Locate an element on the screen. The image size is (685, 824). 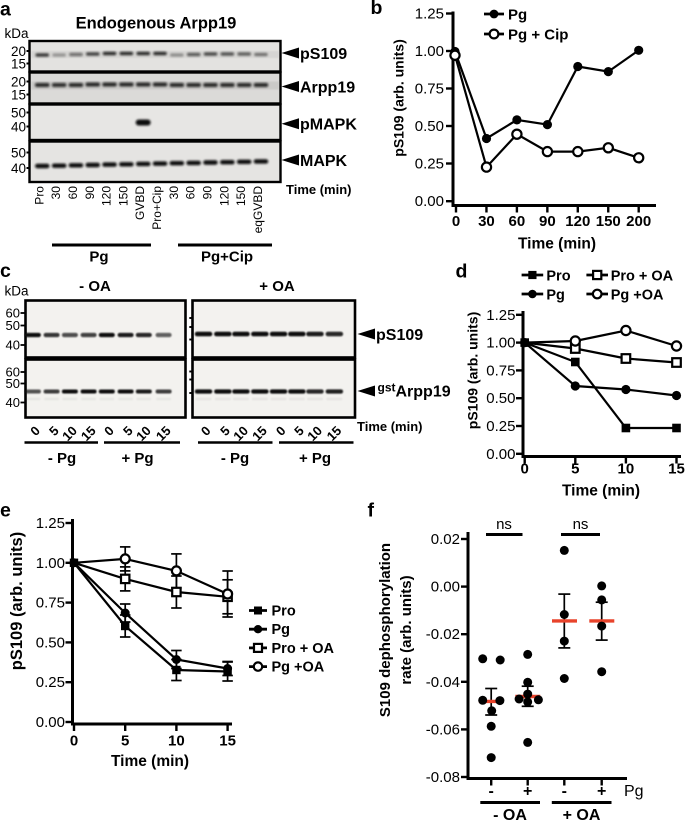
svg-text: -0.04 is located at coordinates (443, 682).